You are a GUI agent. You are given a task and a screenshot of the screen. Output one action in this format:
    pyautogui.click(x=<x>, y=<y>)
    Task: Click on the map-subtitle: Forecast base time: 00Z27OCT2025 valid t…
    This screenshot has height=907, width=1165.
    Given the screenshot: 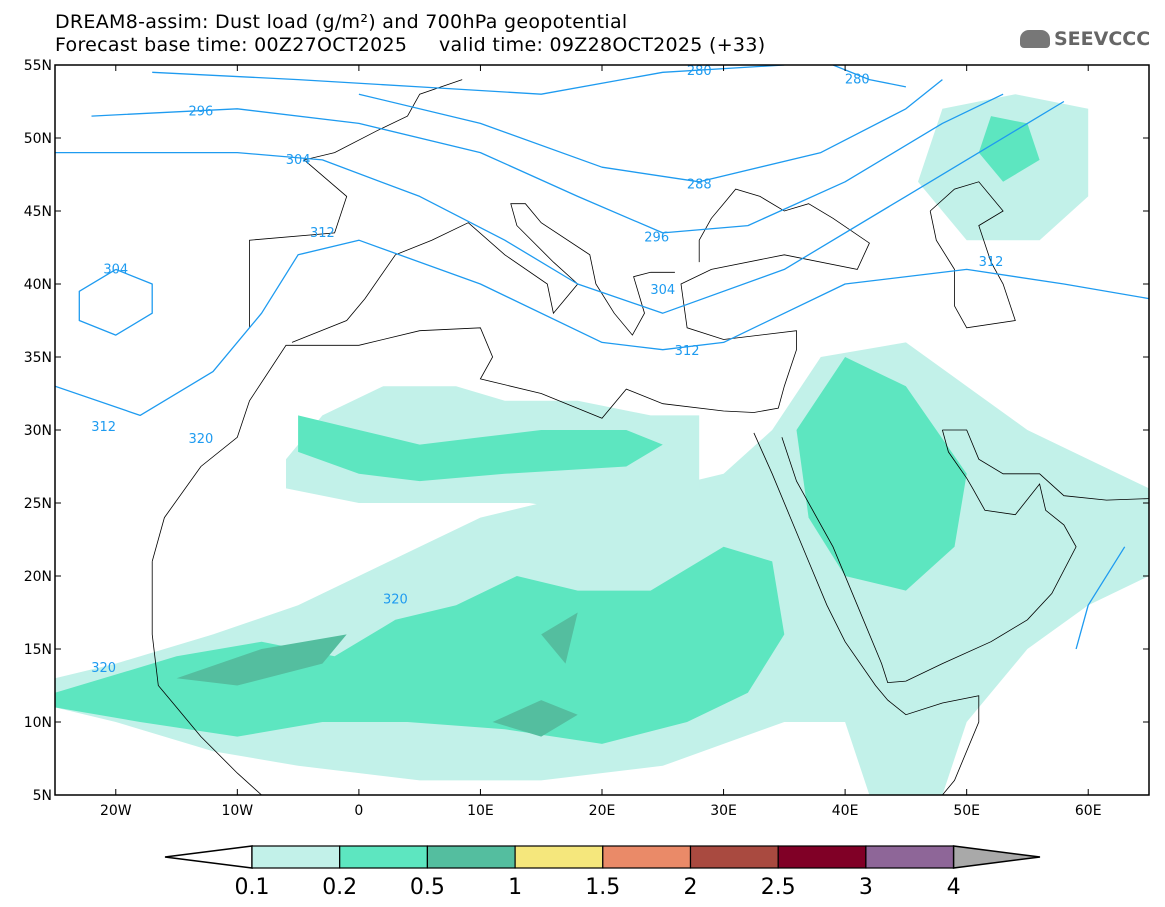 What is the action you would take?
    pyautogui.click(x=410, y=45)
    